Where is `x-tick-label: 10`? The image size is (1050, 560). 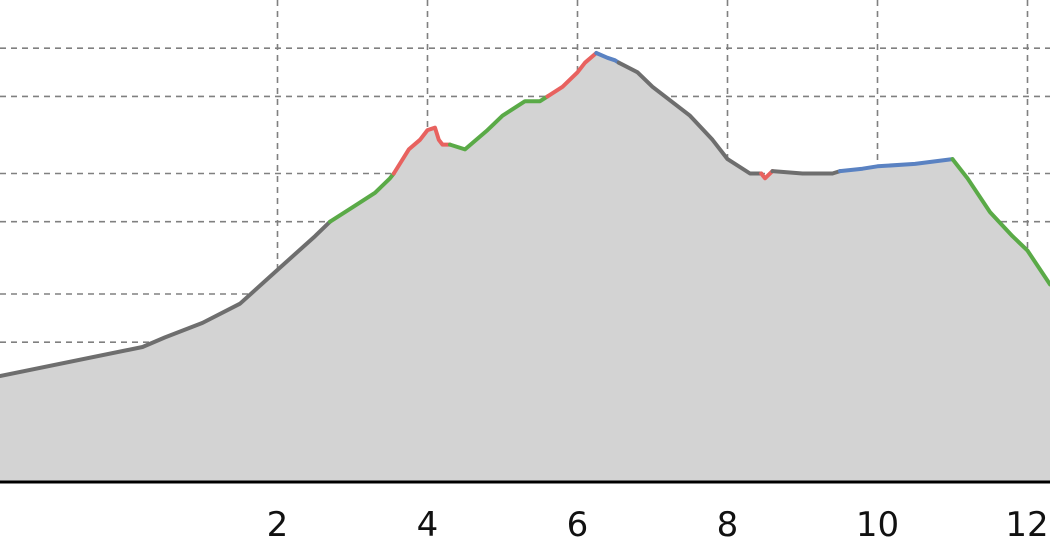 x-tick-label: 10 is located at coordinates (877, 525).